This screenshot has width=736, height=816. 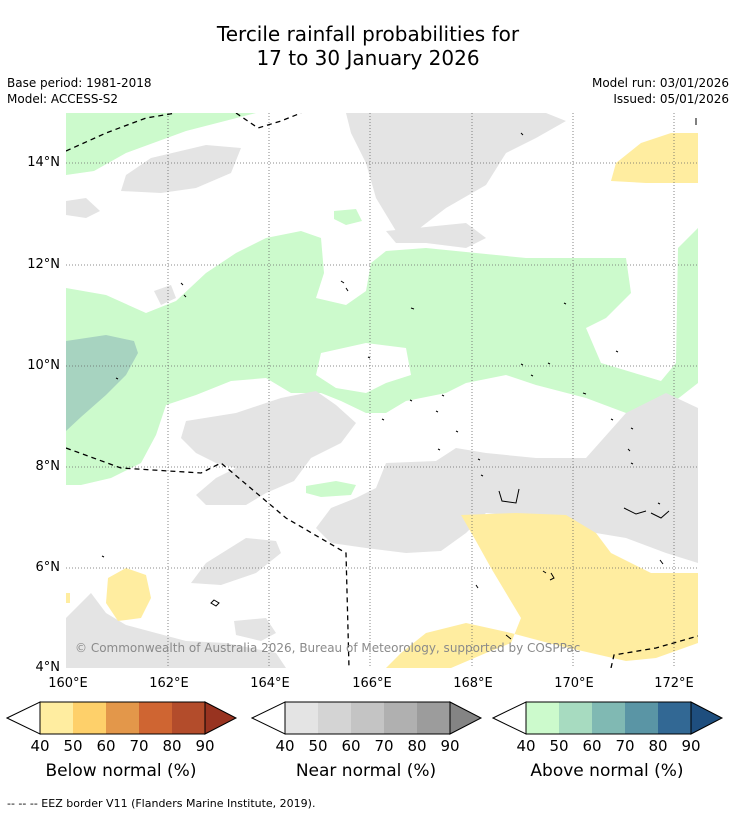 I want to click on legend-above-tick: 50, so click(x=559, y=746).